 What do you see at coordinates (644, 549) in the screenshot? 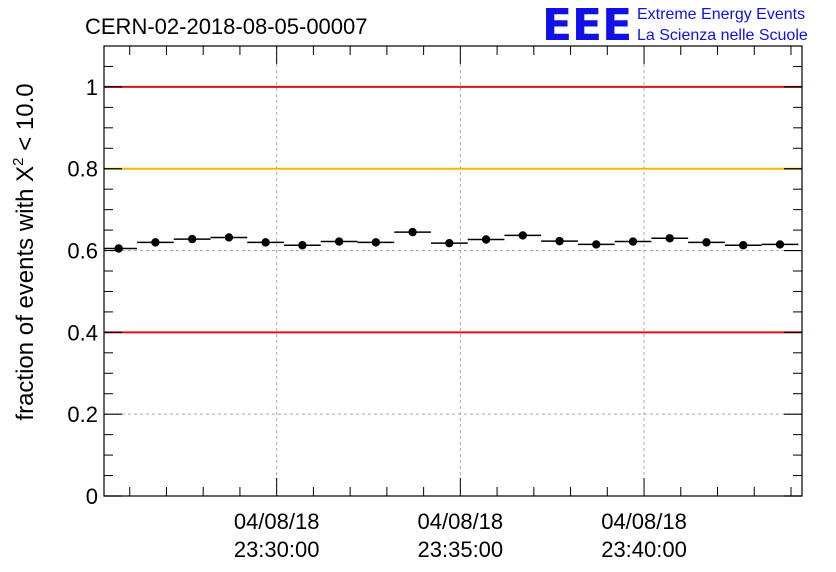
I see `x-tick-label-time: 23:40:00` at bounding box center [644, 549].